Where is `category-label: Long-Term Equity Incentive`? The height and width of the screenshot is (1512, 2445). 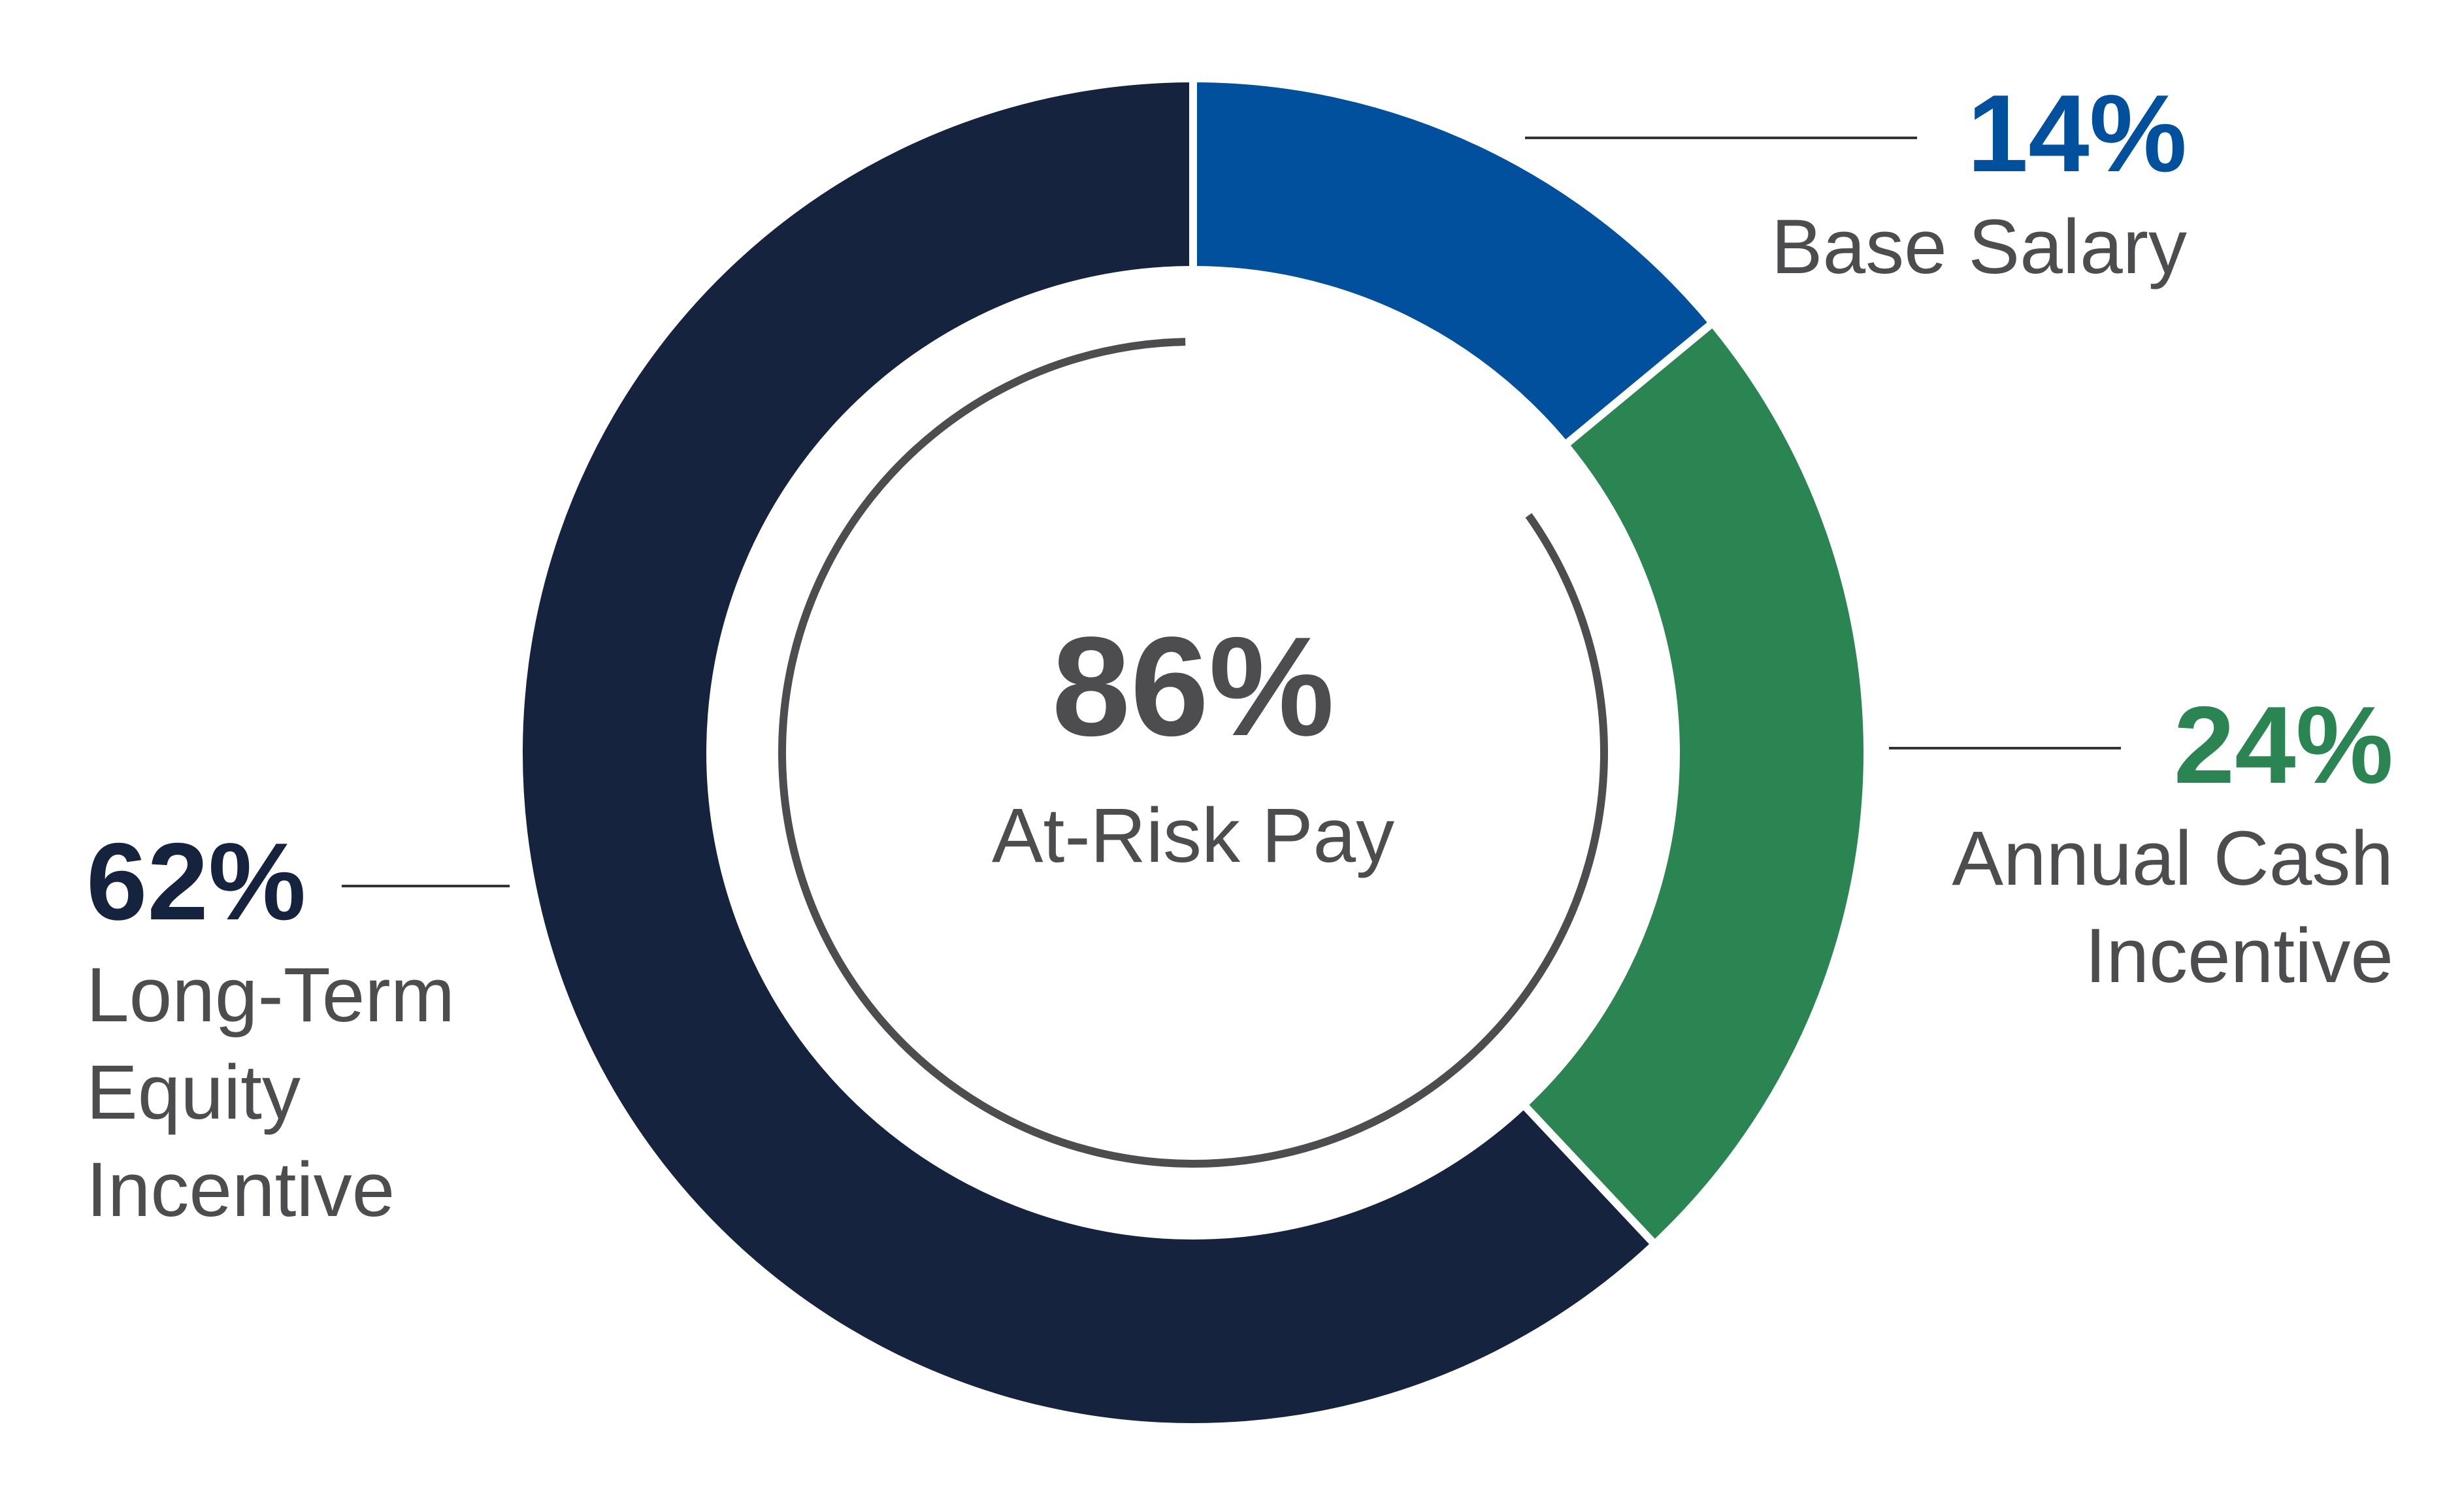 category-label: Long-Term Equity Incentive is located at coordinates (270, 1092).